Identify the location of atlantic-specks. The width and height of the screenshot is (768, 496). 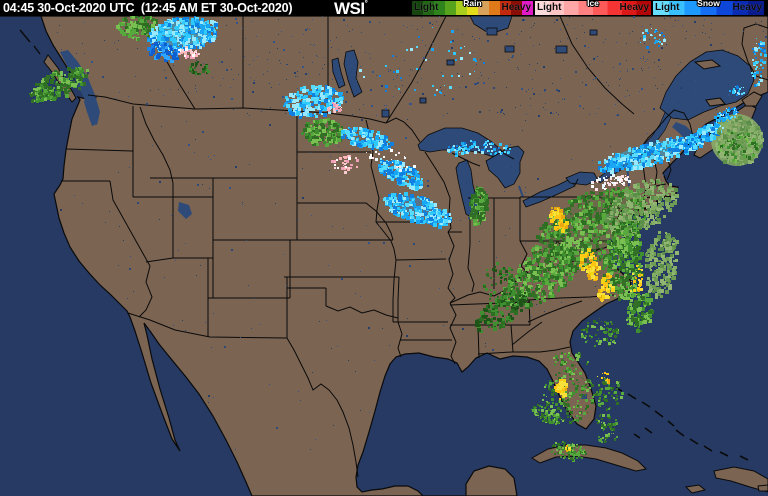
(609, 394).